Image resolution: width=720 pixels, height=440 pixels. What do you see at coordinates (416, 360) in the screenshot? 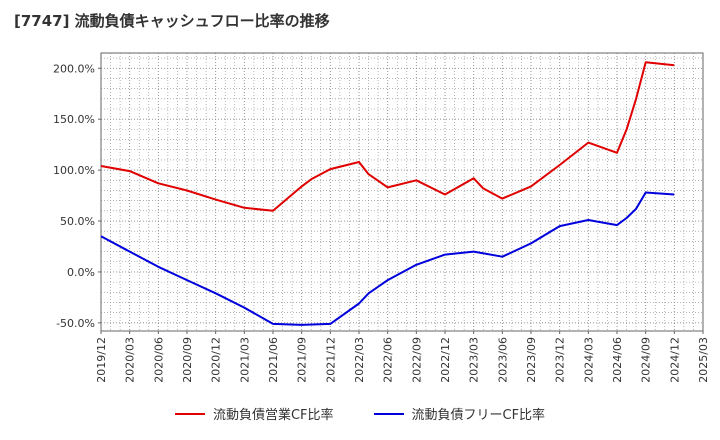
I see `x-tick-label: 2022/09` at bounding box center [416, 360].